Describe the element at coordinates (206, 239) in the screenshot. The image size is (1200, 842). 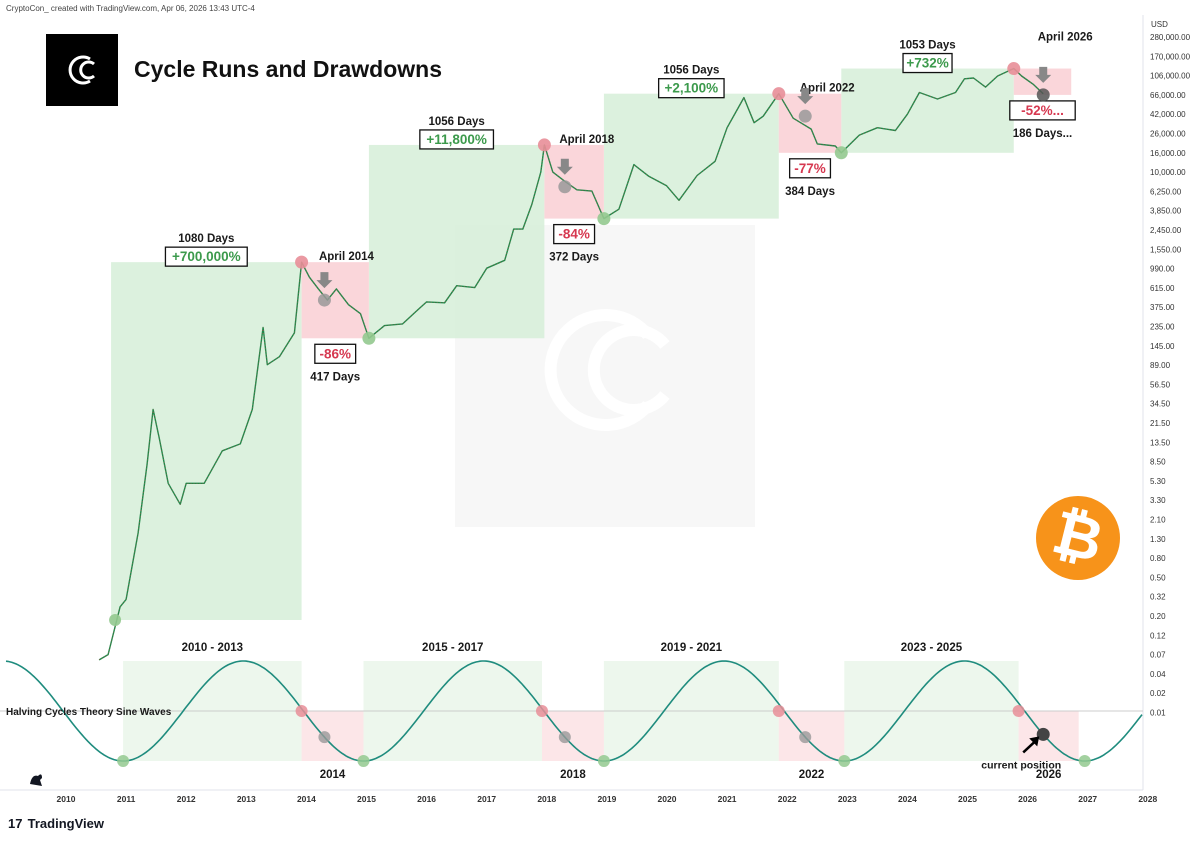
I see `run-days-label: 1080 Days` at that location.